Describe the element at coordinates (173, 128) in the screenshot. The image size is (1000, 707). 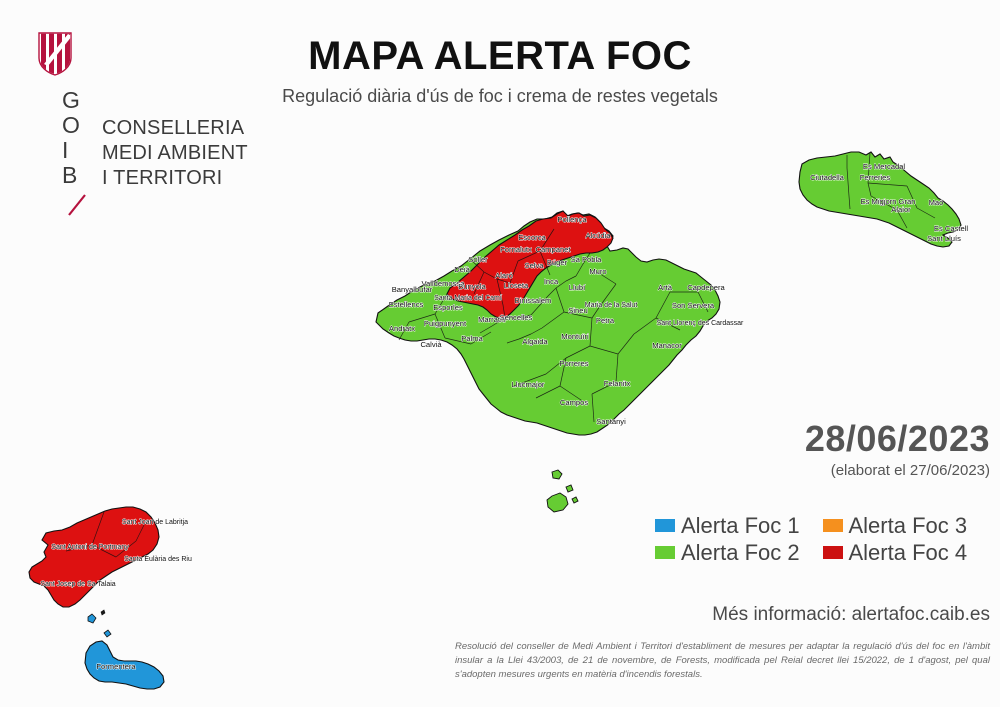
I see `conselleria-line-1: CONSELLERIA` at that location.